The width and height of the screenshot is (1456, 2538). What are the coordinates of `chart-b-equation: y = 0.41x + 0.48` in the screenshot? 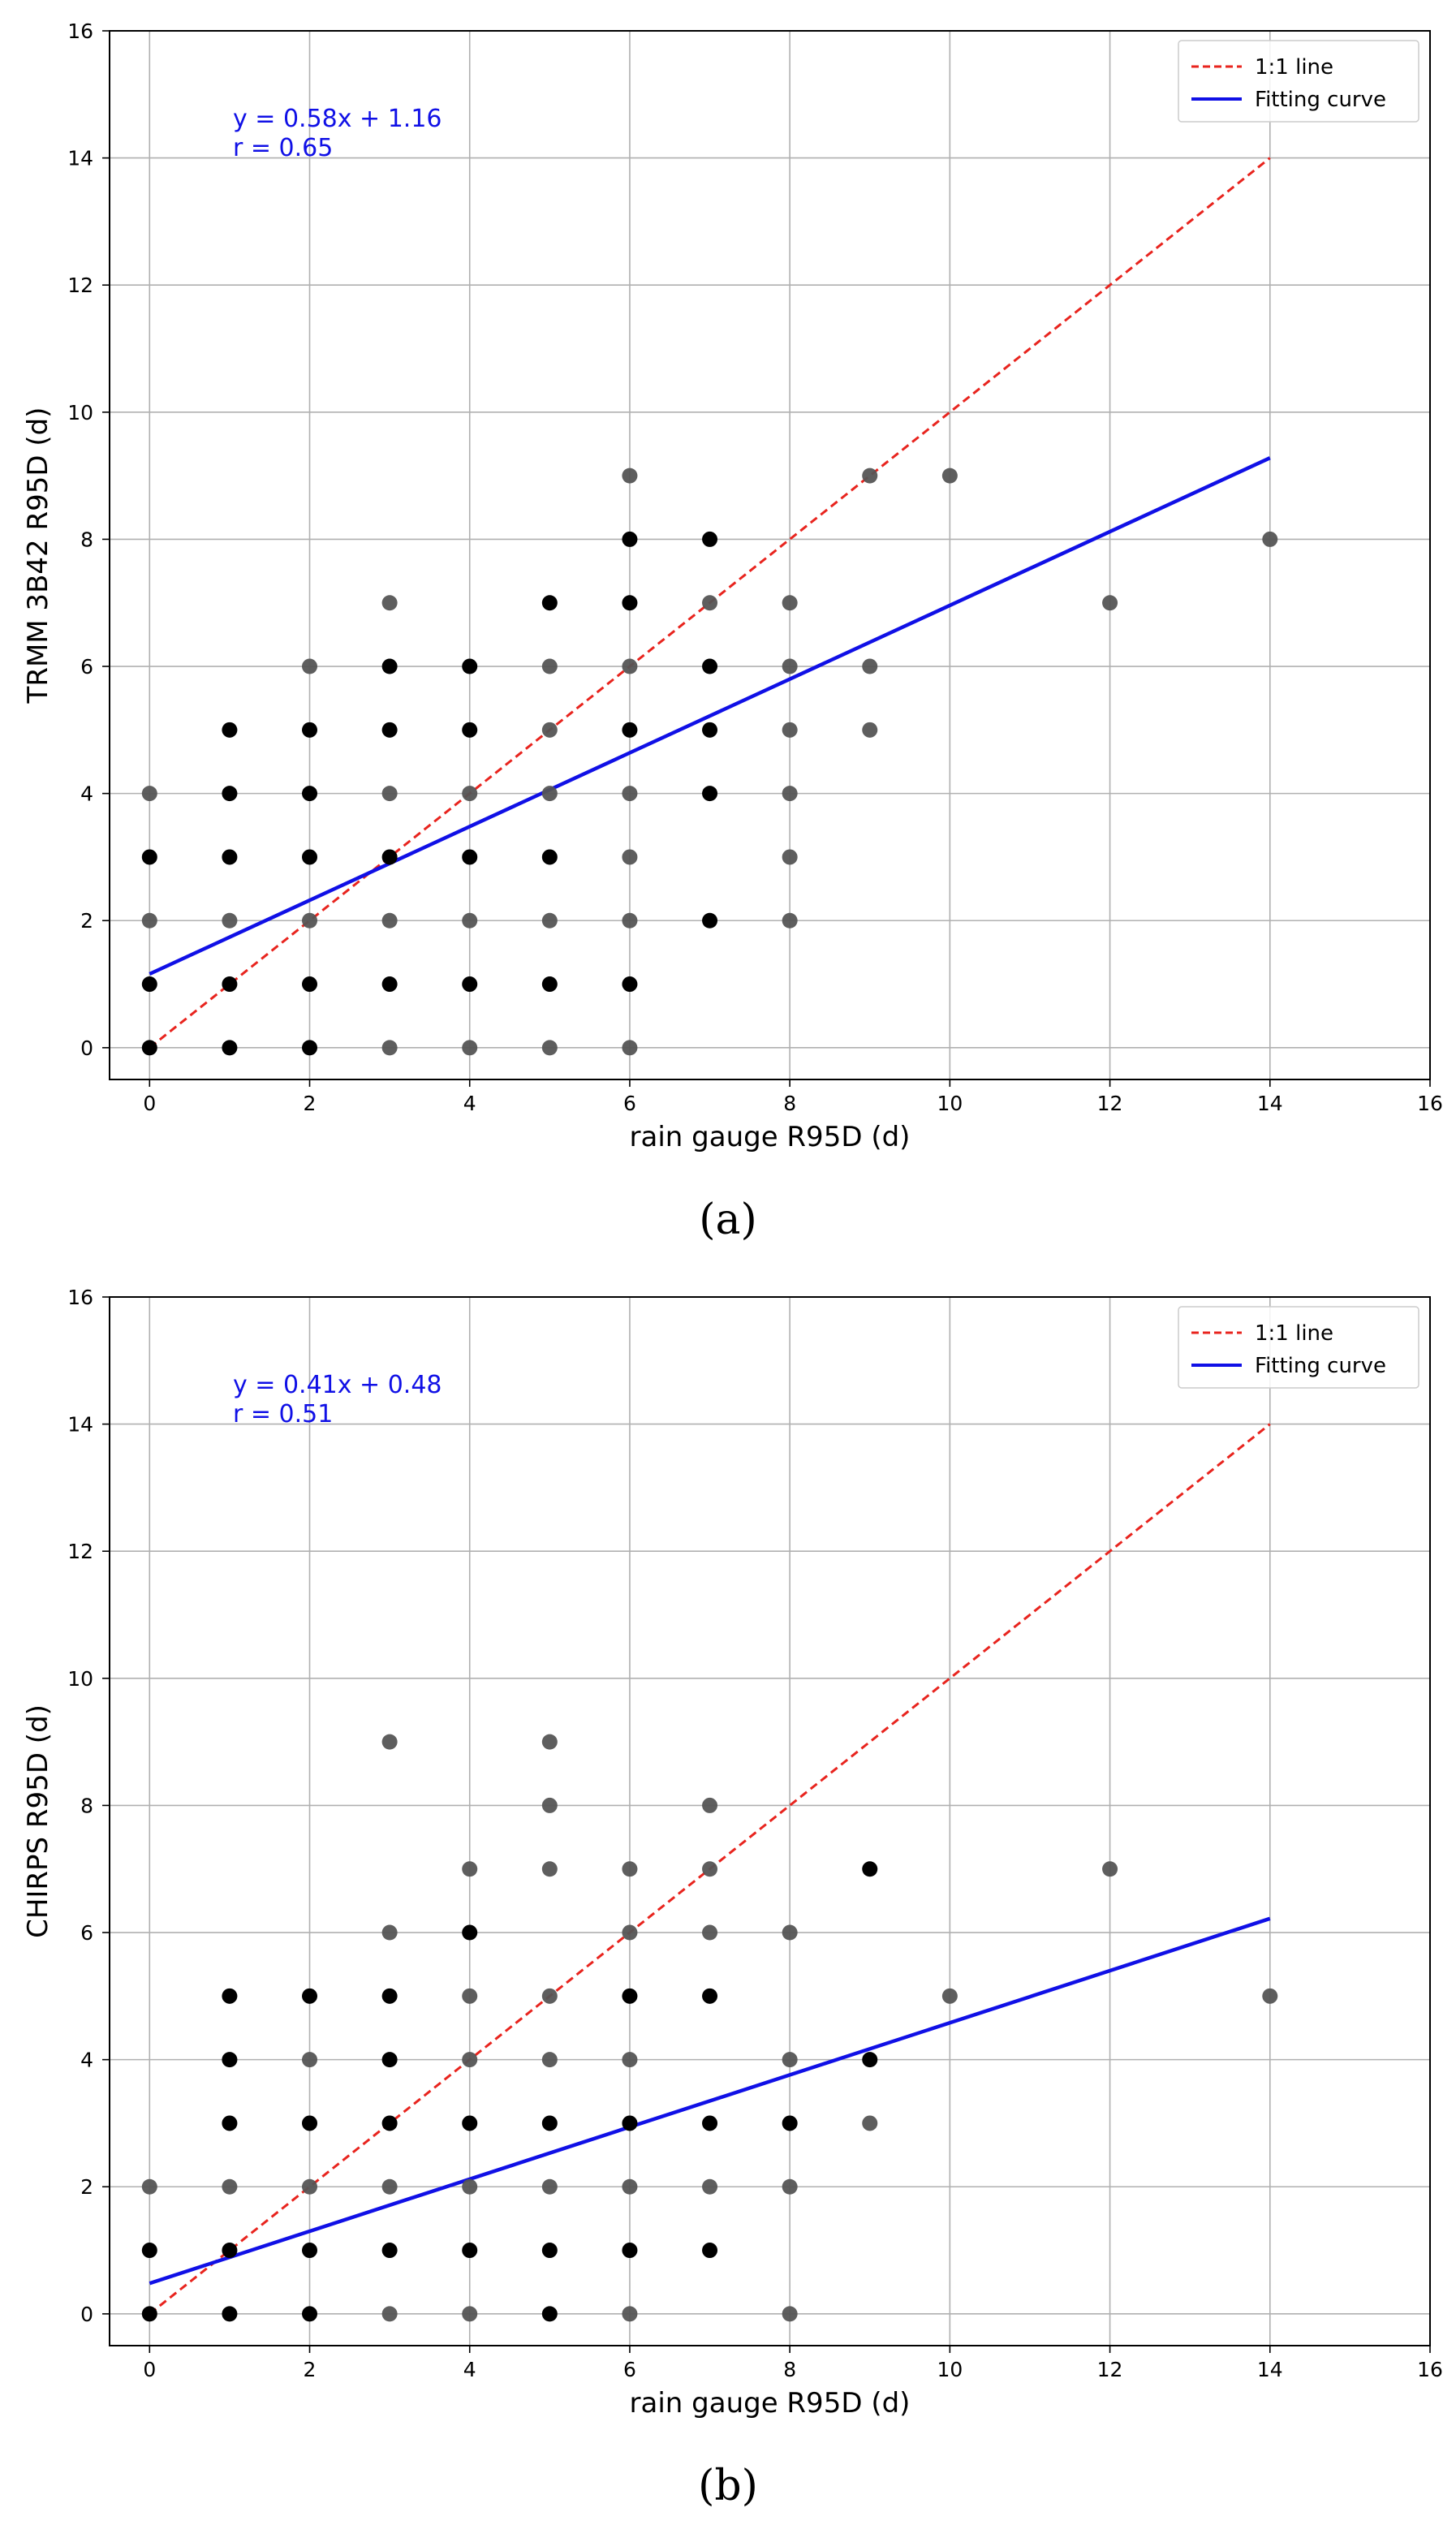 It's located at (338, 1385).